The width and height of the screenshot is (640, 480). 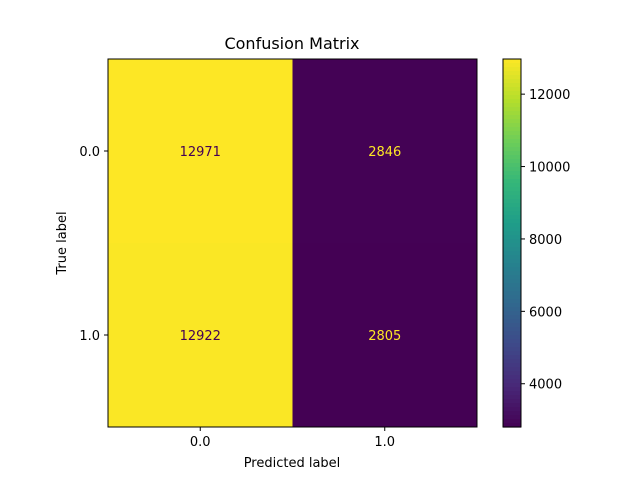 I want to click on x-tick-label: 0.0, so click(x=200, y=442).